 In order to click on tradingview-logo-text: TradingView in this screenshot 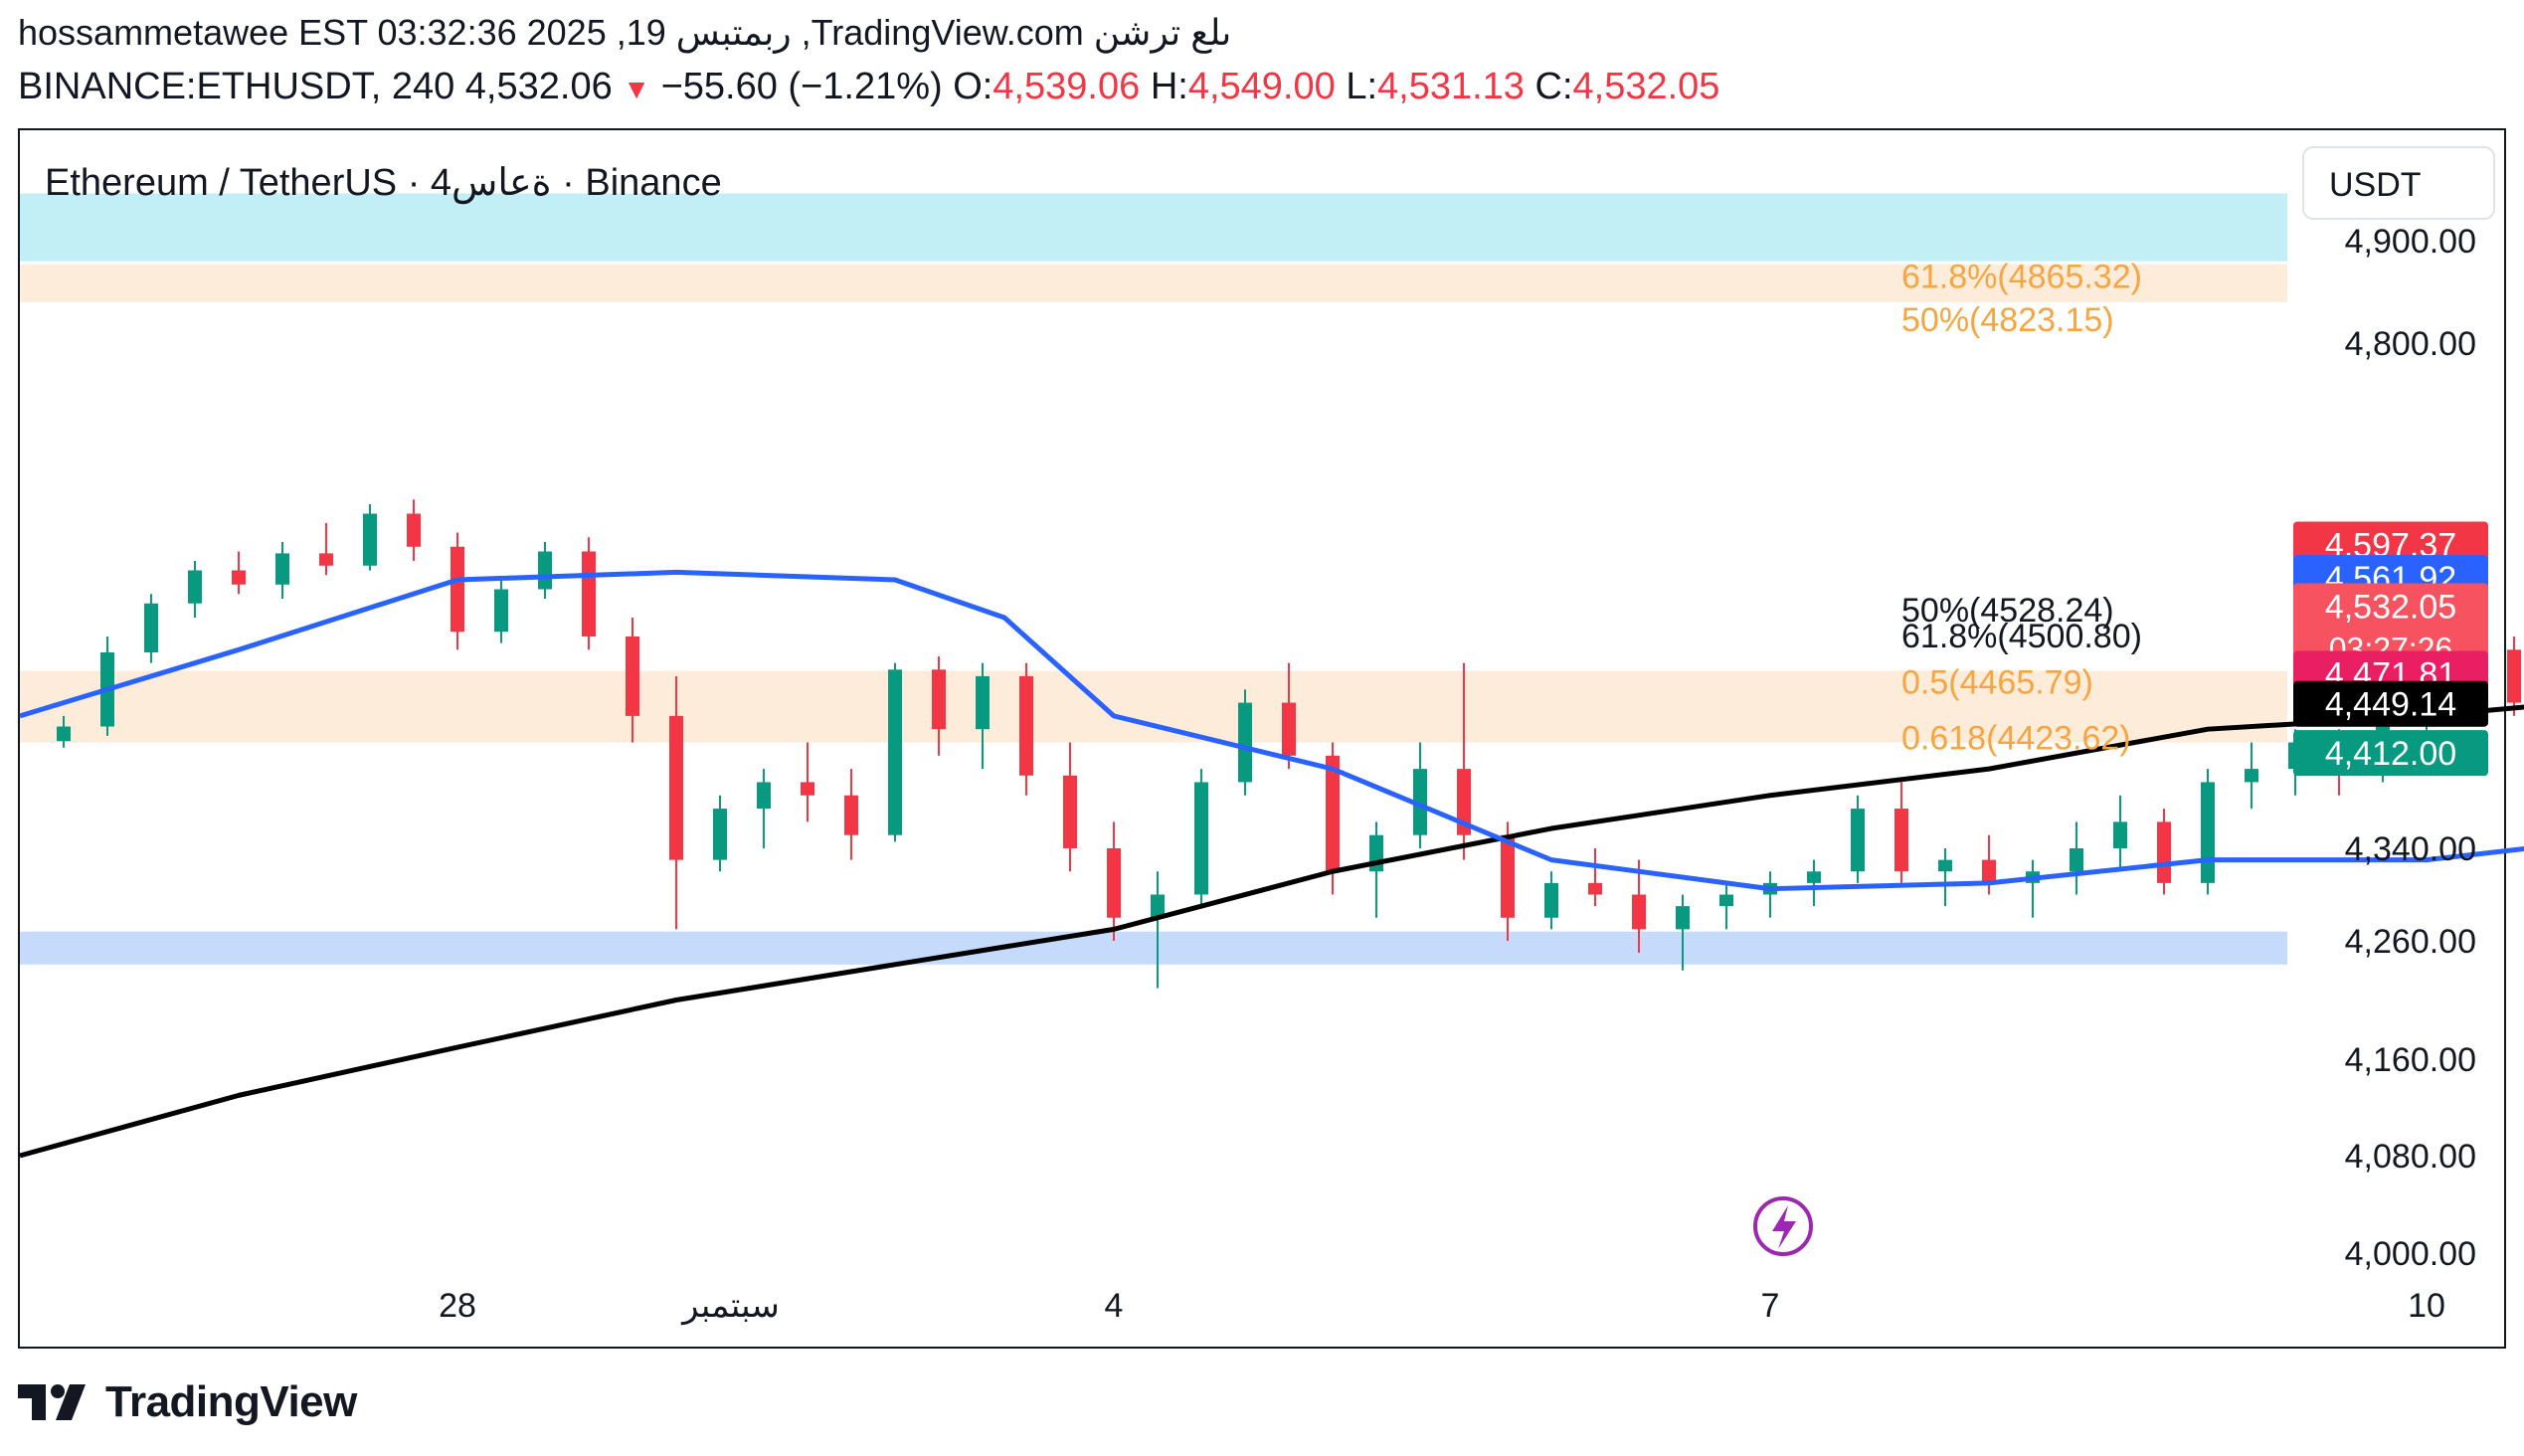, I will do `click(231, 1401)`.